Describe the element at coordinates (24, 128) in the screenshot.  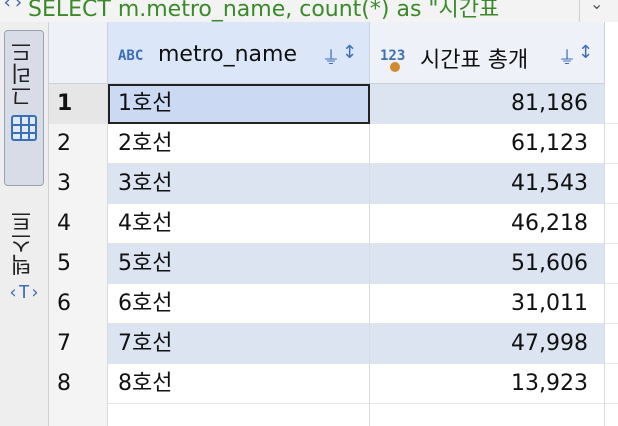
I see `grid-icon` at that location.